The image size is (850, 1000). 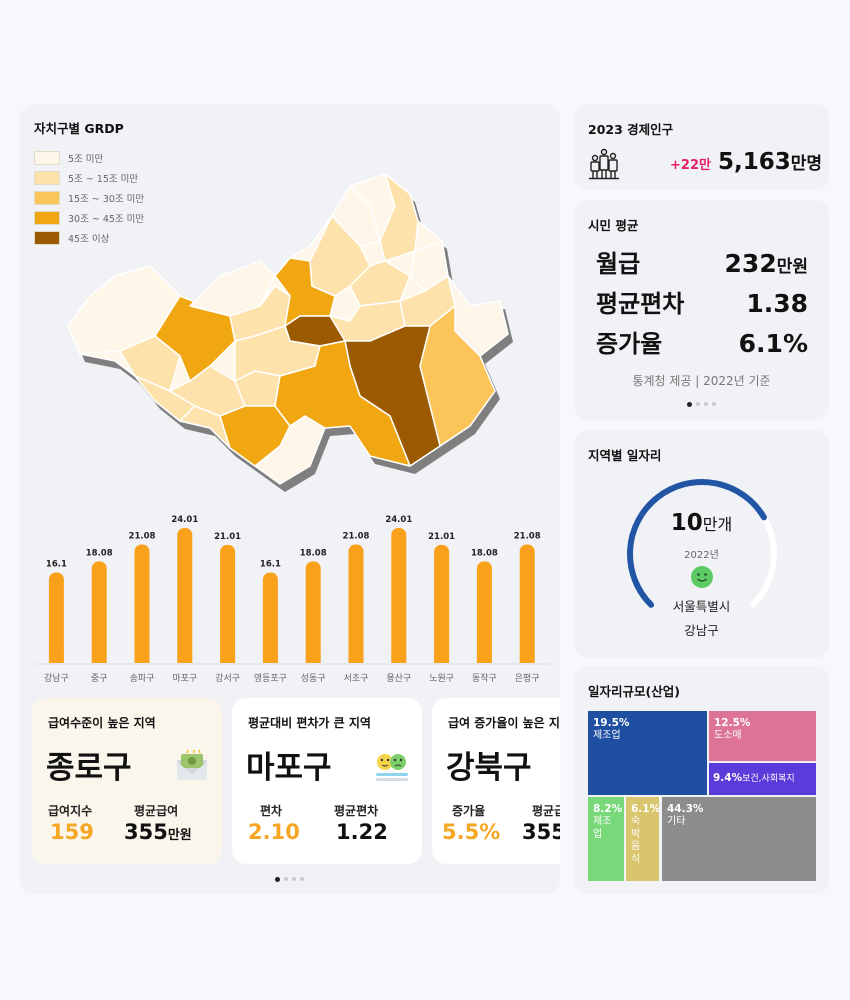 What do you see at coordinates (289, 879) in the screenshot?
I see `carousel-pagination` at bounding box center [289, 879].